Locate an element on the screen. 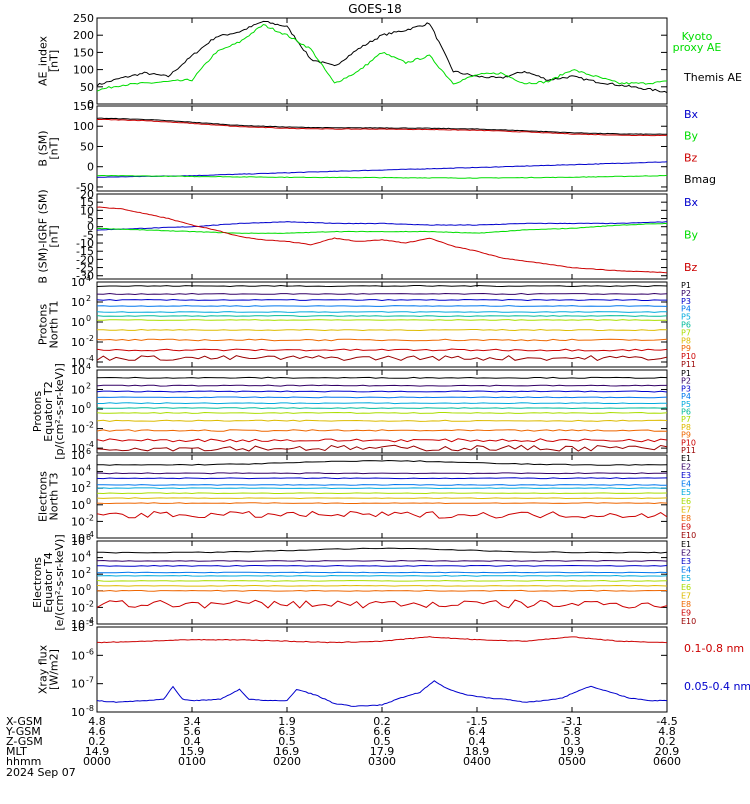 This screenshot has width=750, height=804. y-tick-label: 200 is located at coordinates (83, 35).